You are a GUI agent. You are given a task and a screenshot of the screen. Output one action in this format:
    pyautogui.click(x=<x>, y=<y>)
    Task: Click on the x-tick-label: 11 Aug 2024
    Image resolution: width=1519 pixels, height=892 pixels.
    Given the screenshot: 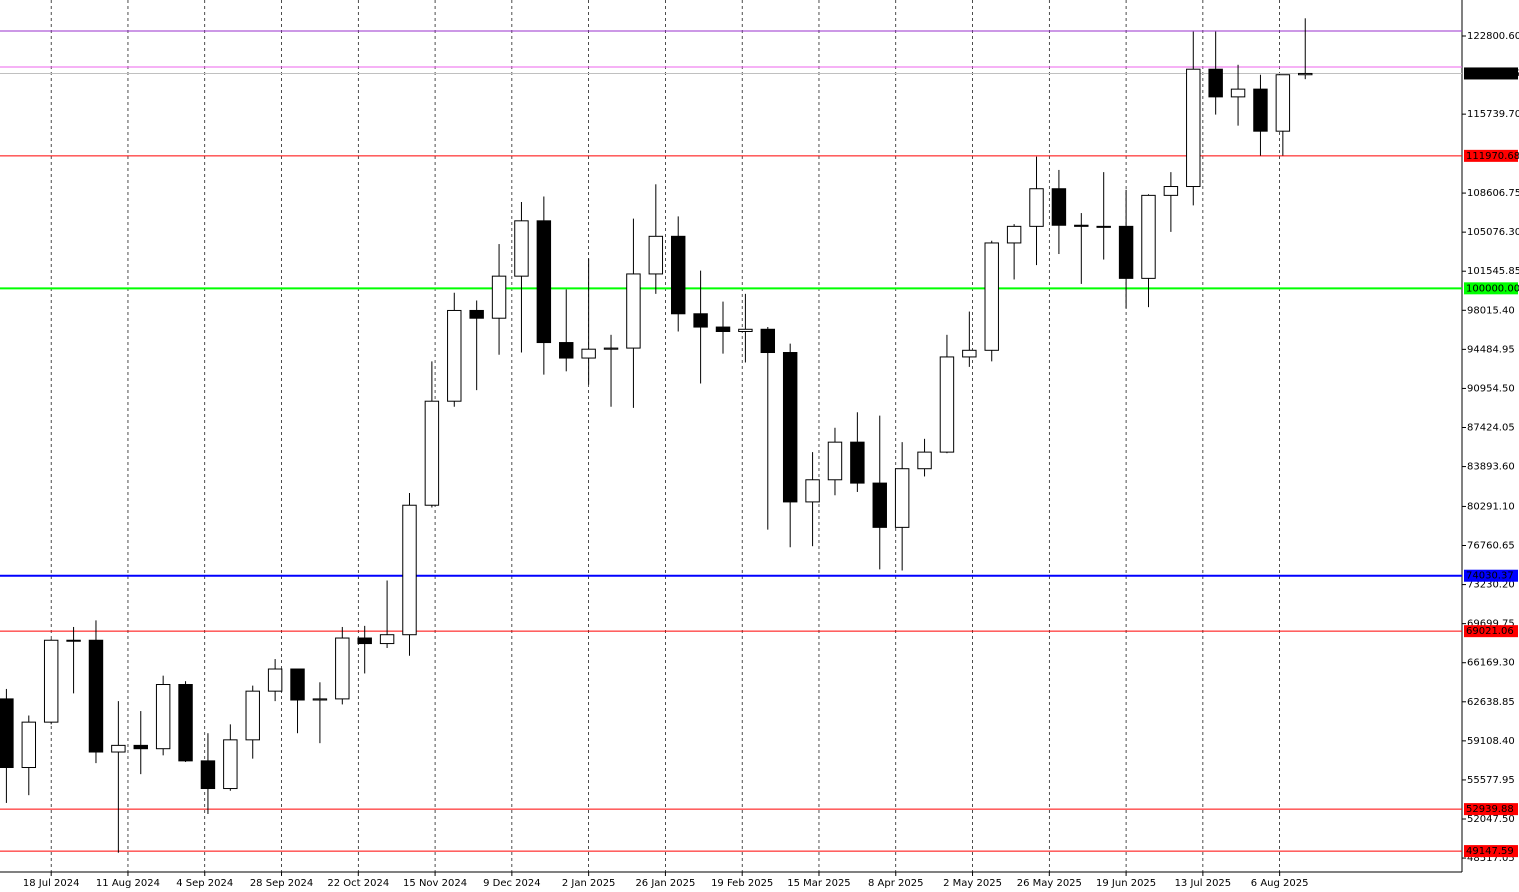 What is the action you would take?
    pyautogui.click(x=128, y=883)
    